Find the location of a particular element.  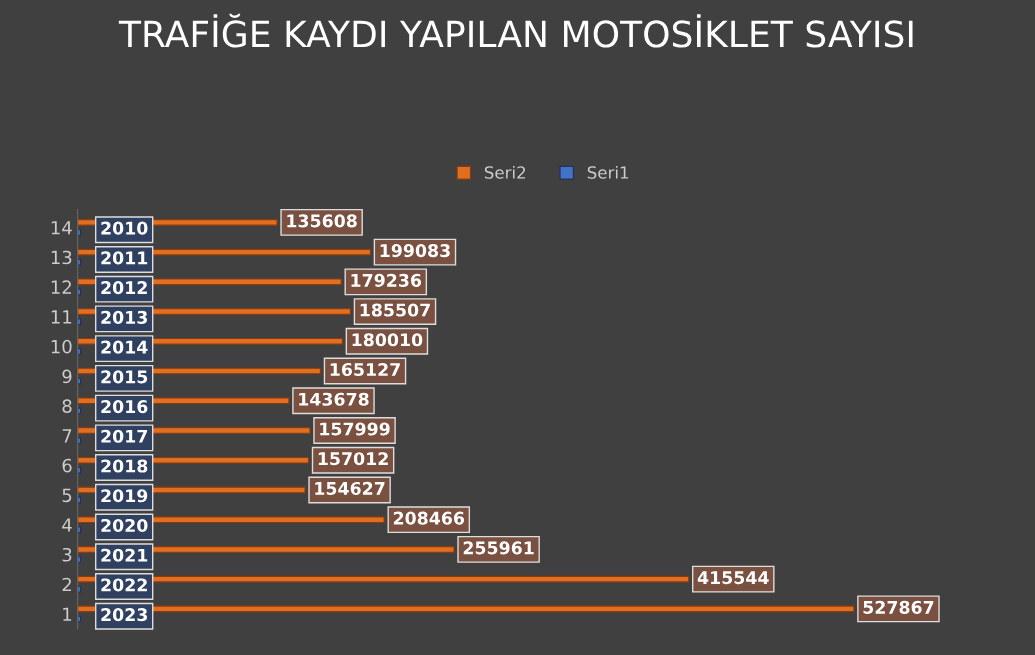

data-label: 180010 is located at coordinates (387, 340).